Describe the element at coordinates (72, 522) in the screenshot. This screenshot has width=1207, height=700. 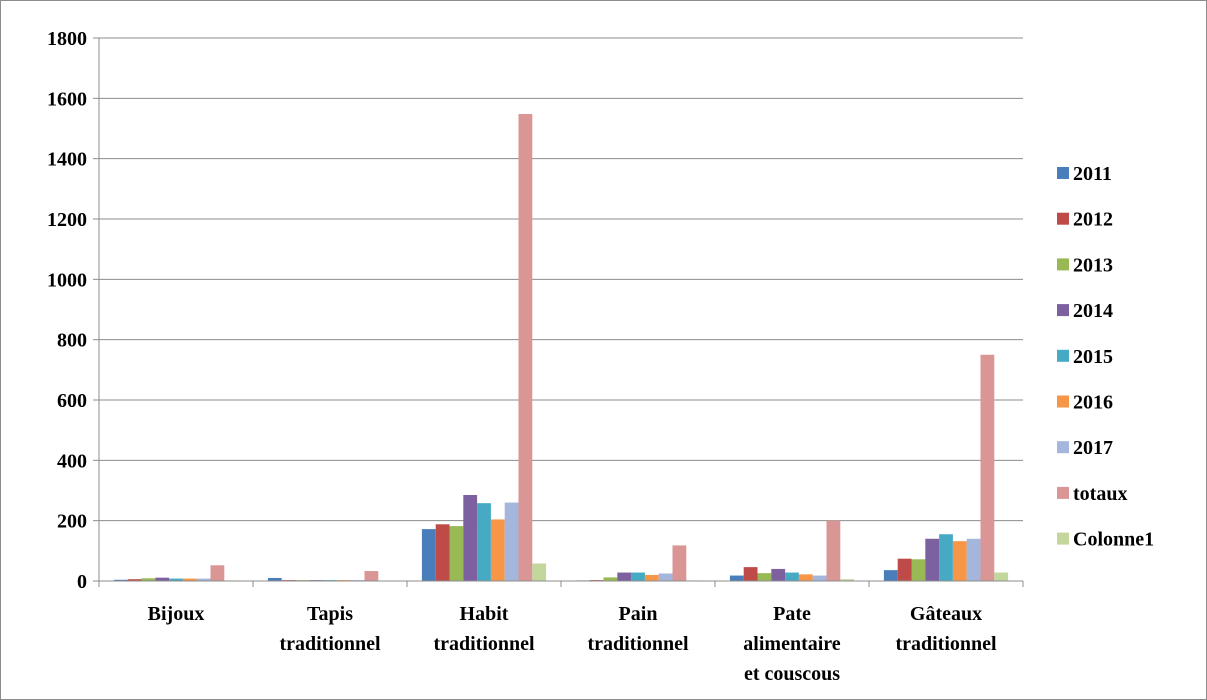
I see `y-tick-label: 200` at that location.